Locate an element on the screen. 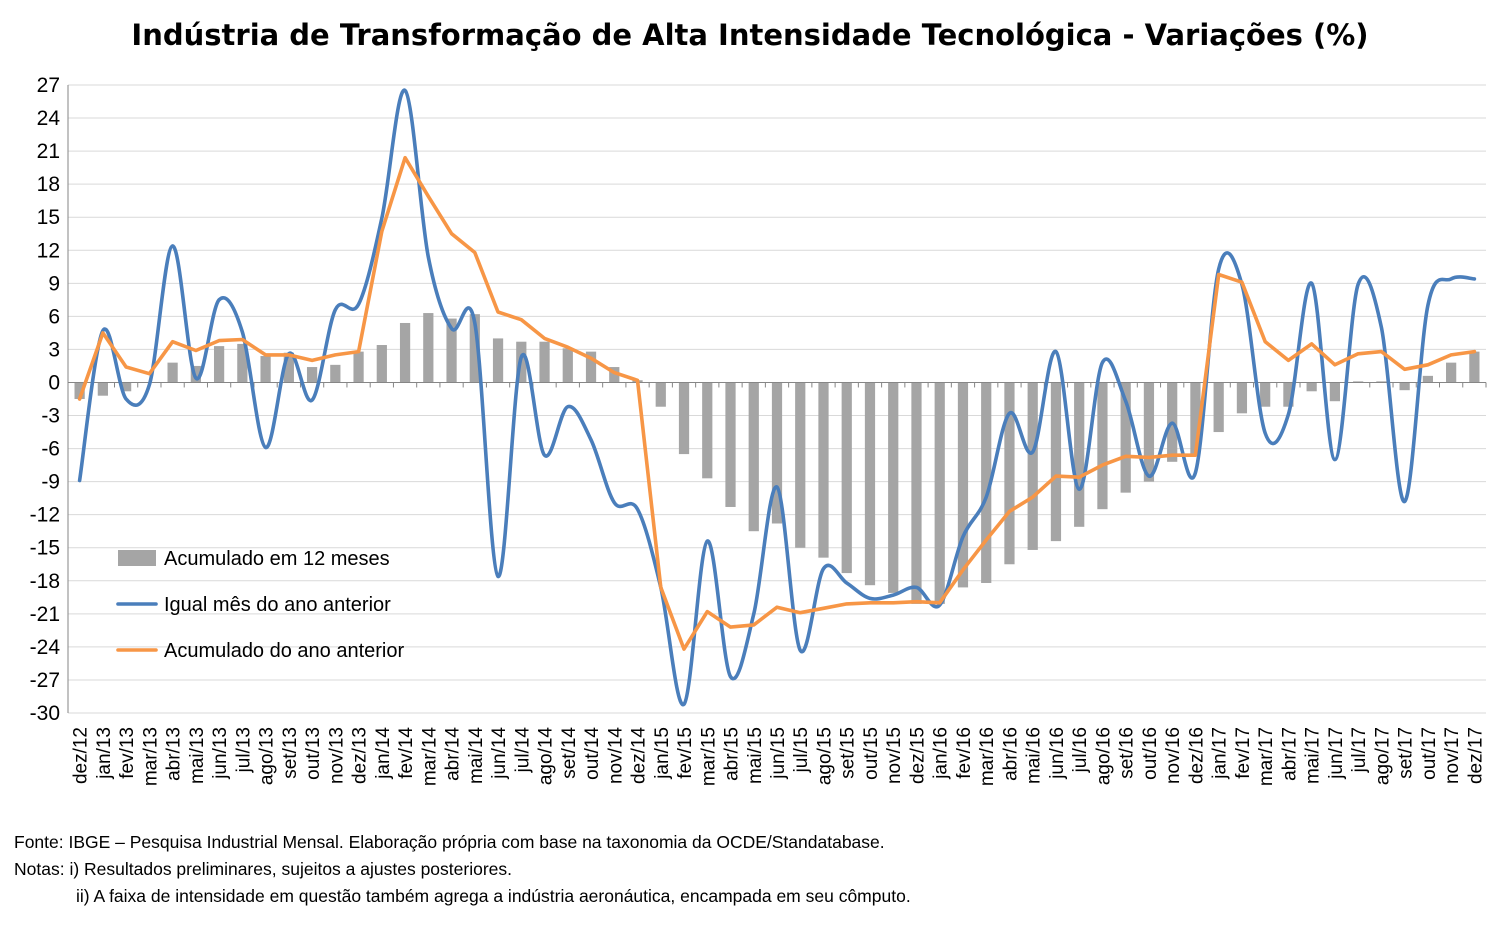 This screenshot has height=927, width=1500. x-tick-label: mai/16 is located at coordinates (1034, 755).